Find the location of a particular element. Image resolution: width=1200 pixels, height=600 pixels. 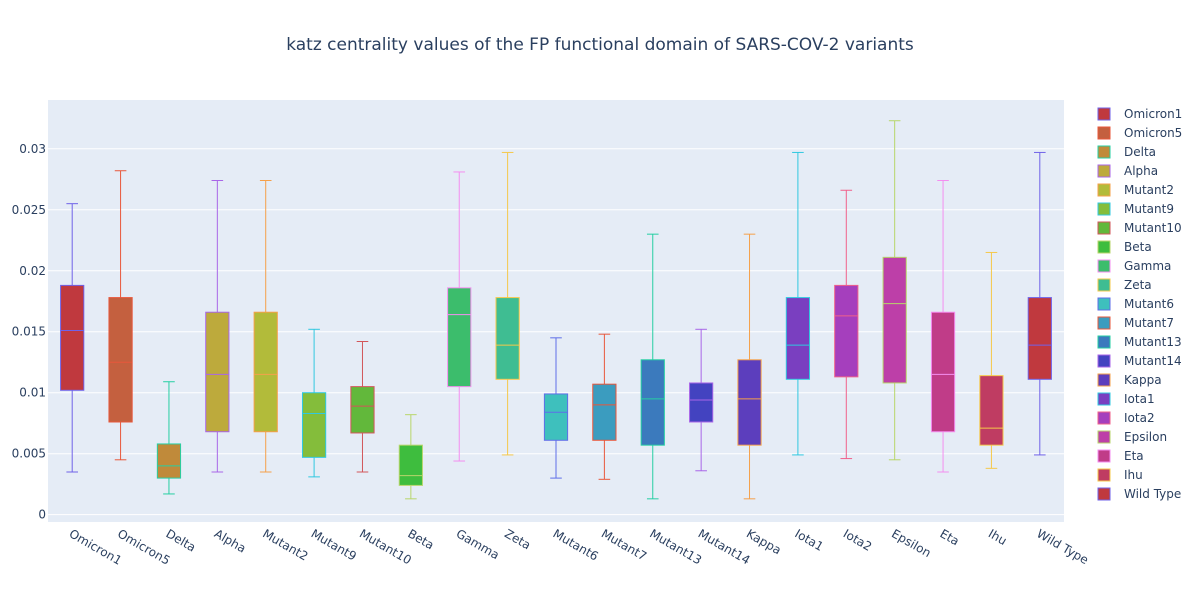

box-epsilon is located at coordinates (894, 290).